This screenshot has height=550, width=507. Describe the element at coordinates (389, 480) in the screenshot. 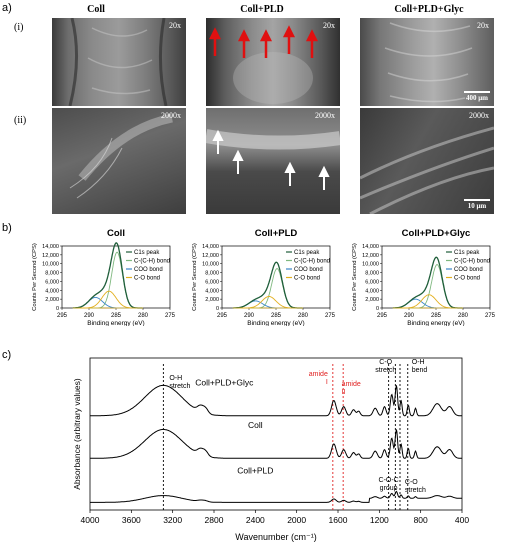

I see `ftir-annotation-5-0: C-O-C` at that location.